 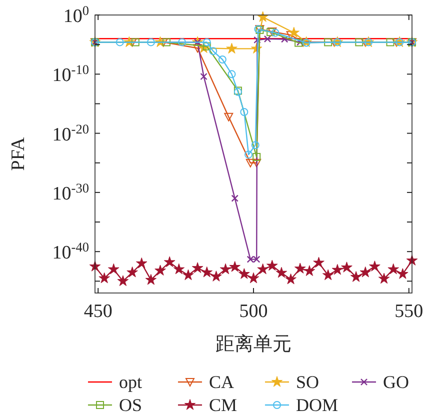 What do you see at coordinates (71, 251) in the screenshot?
I see `y-tick-label: 10$^{-40}$` at bounding box center [71, 251].